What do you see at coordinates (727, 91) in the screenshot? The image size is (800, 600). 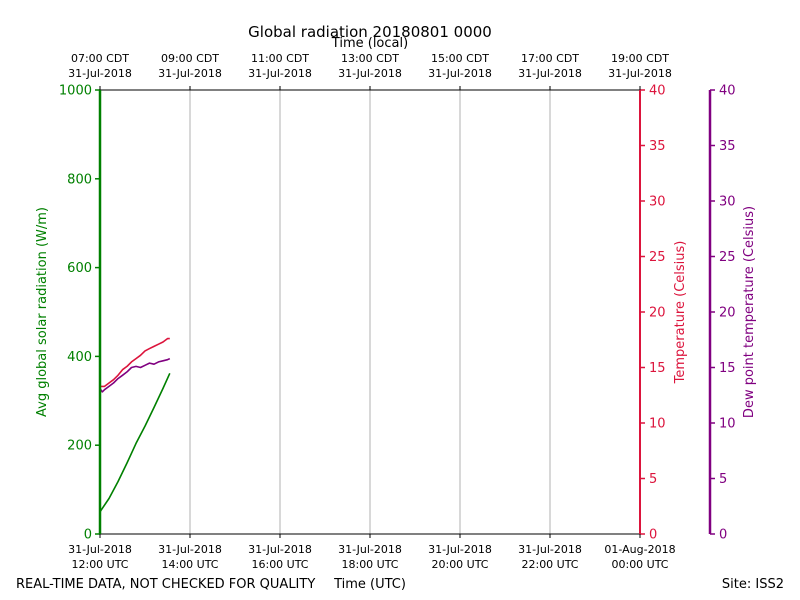 I see `dewpoint-tick-label: 40` at bounding box center [727, 91].